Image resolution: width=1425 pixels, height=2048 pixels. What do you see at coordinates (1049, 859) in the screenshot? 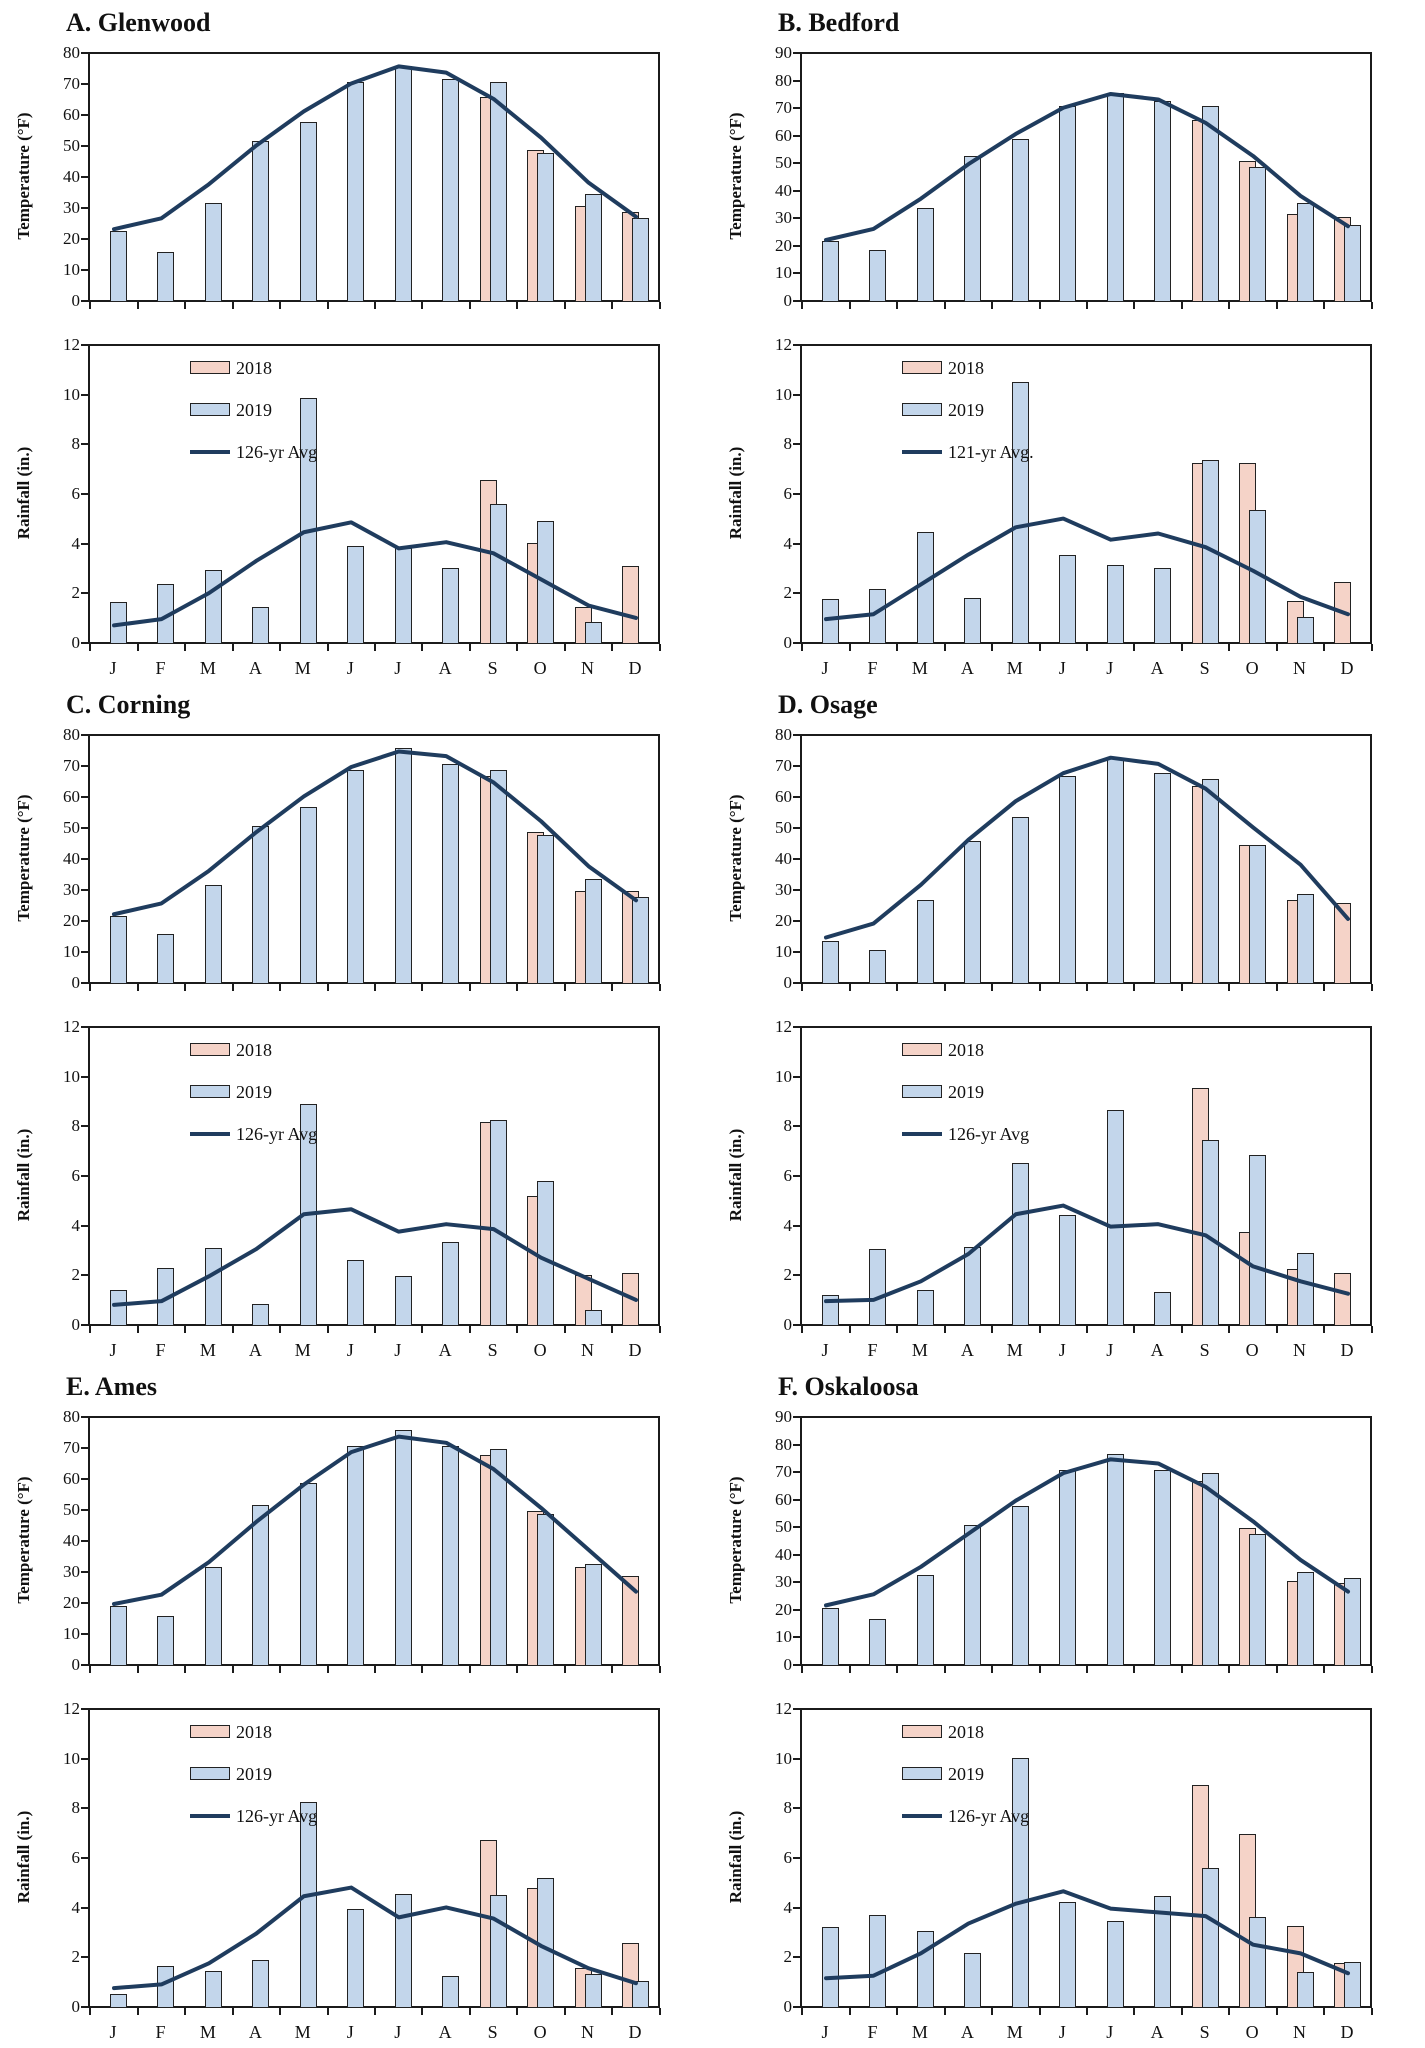
I see `osage-temperature-chart: 0 10 20 30 40 50 60 70 80 Temperature (°F)` at bounding box center [1049, 859].